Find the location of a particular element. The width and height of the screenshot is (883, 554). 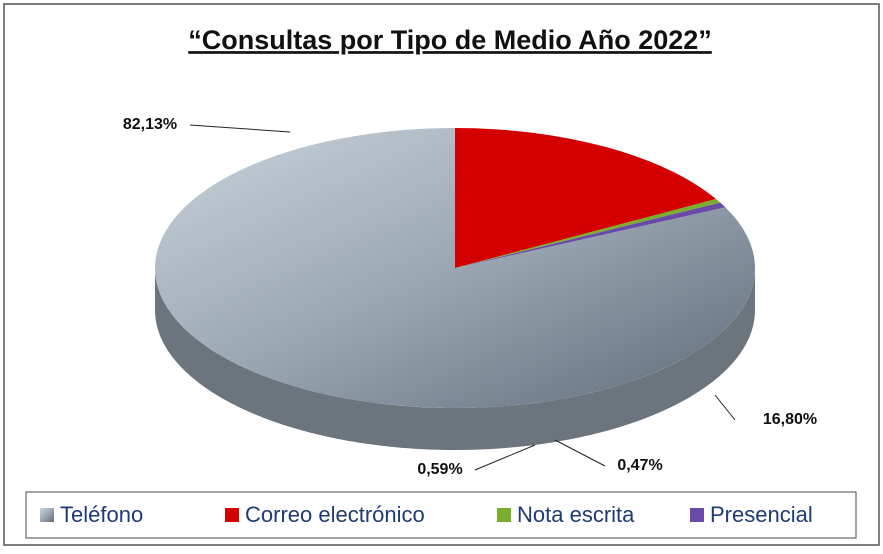

legend-label: Teléfono is located at coordinates (101, 514).